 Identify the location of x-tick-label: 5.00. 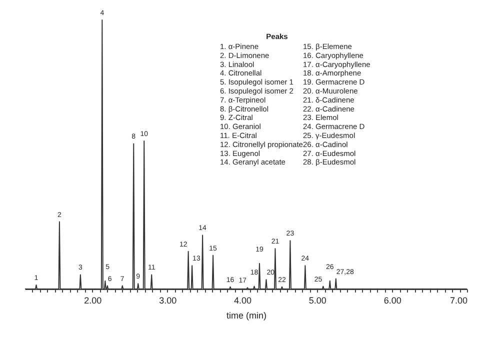
(317, 301).